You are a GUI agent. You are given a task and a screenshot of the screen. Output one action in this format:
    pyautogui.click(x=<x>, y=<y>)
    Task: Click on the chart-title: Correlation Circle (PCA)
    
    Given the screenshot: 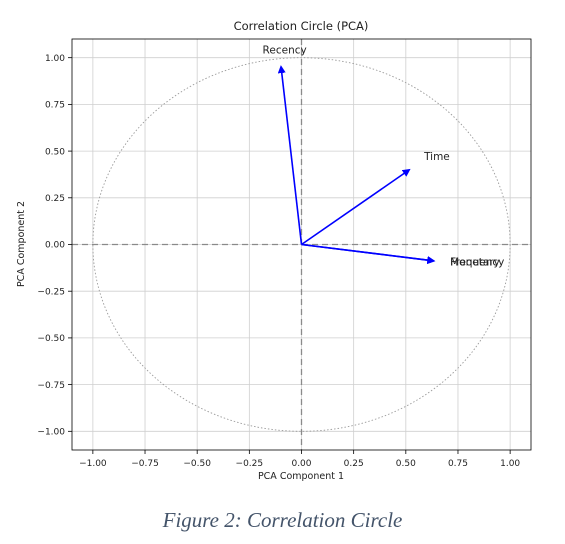 What is the action you would take?
    pyautogui.click(x=301, y=26)
    